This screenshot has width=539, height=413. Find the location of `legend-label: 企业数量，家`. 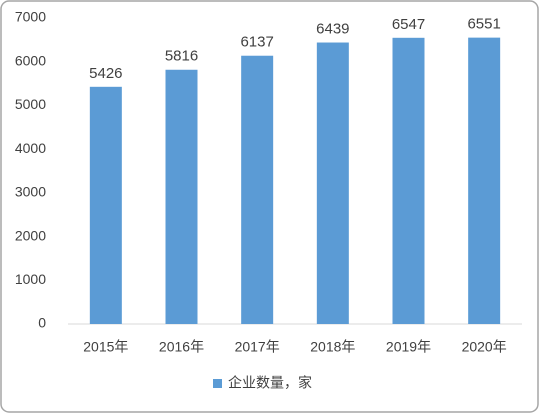

legend-label: 企业数量，家 is located at coordinates (270, 383).